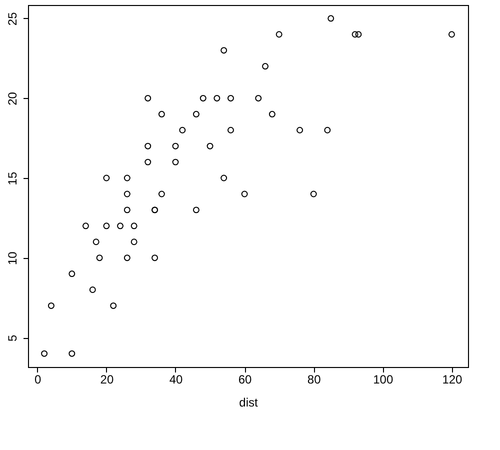 The image size is (500, 450). What do you see at coordinates (176, 379) in the screenshot?
I see `x-tick-label: 40` at bounding box center [176, 379].